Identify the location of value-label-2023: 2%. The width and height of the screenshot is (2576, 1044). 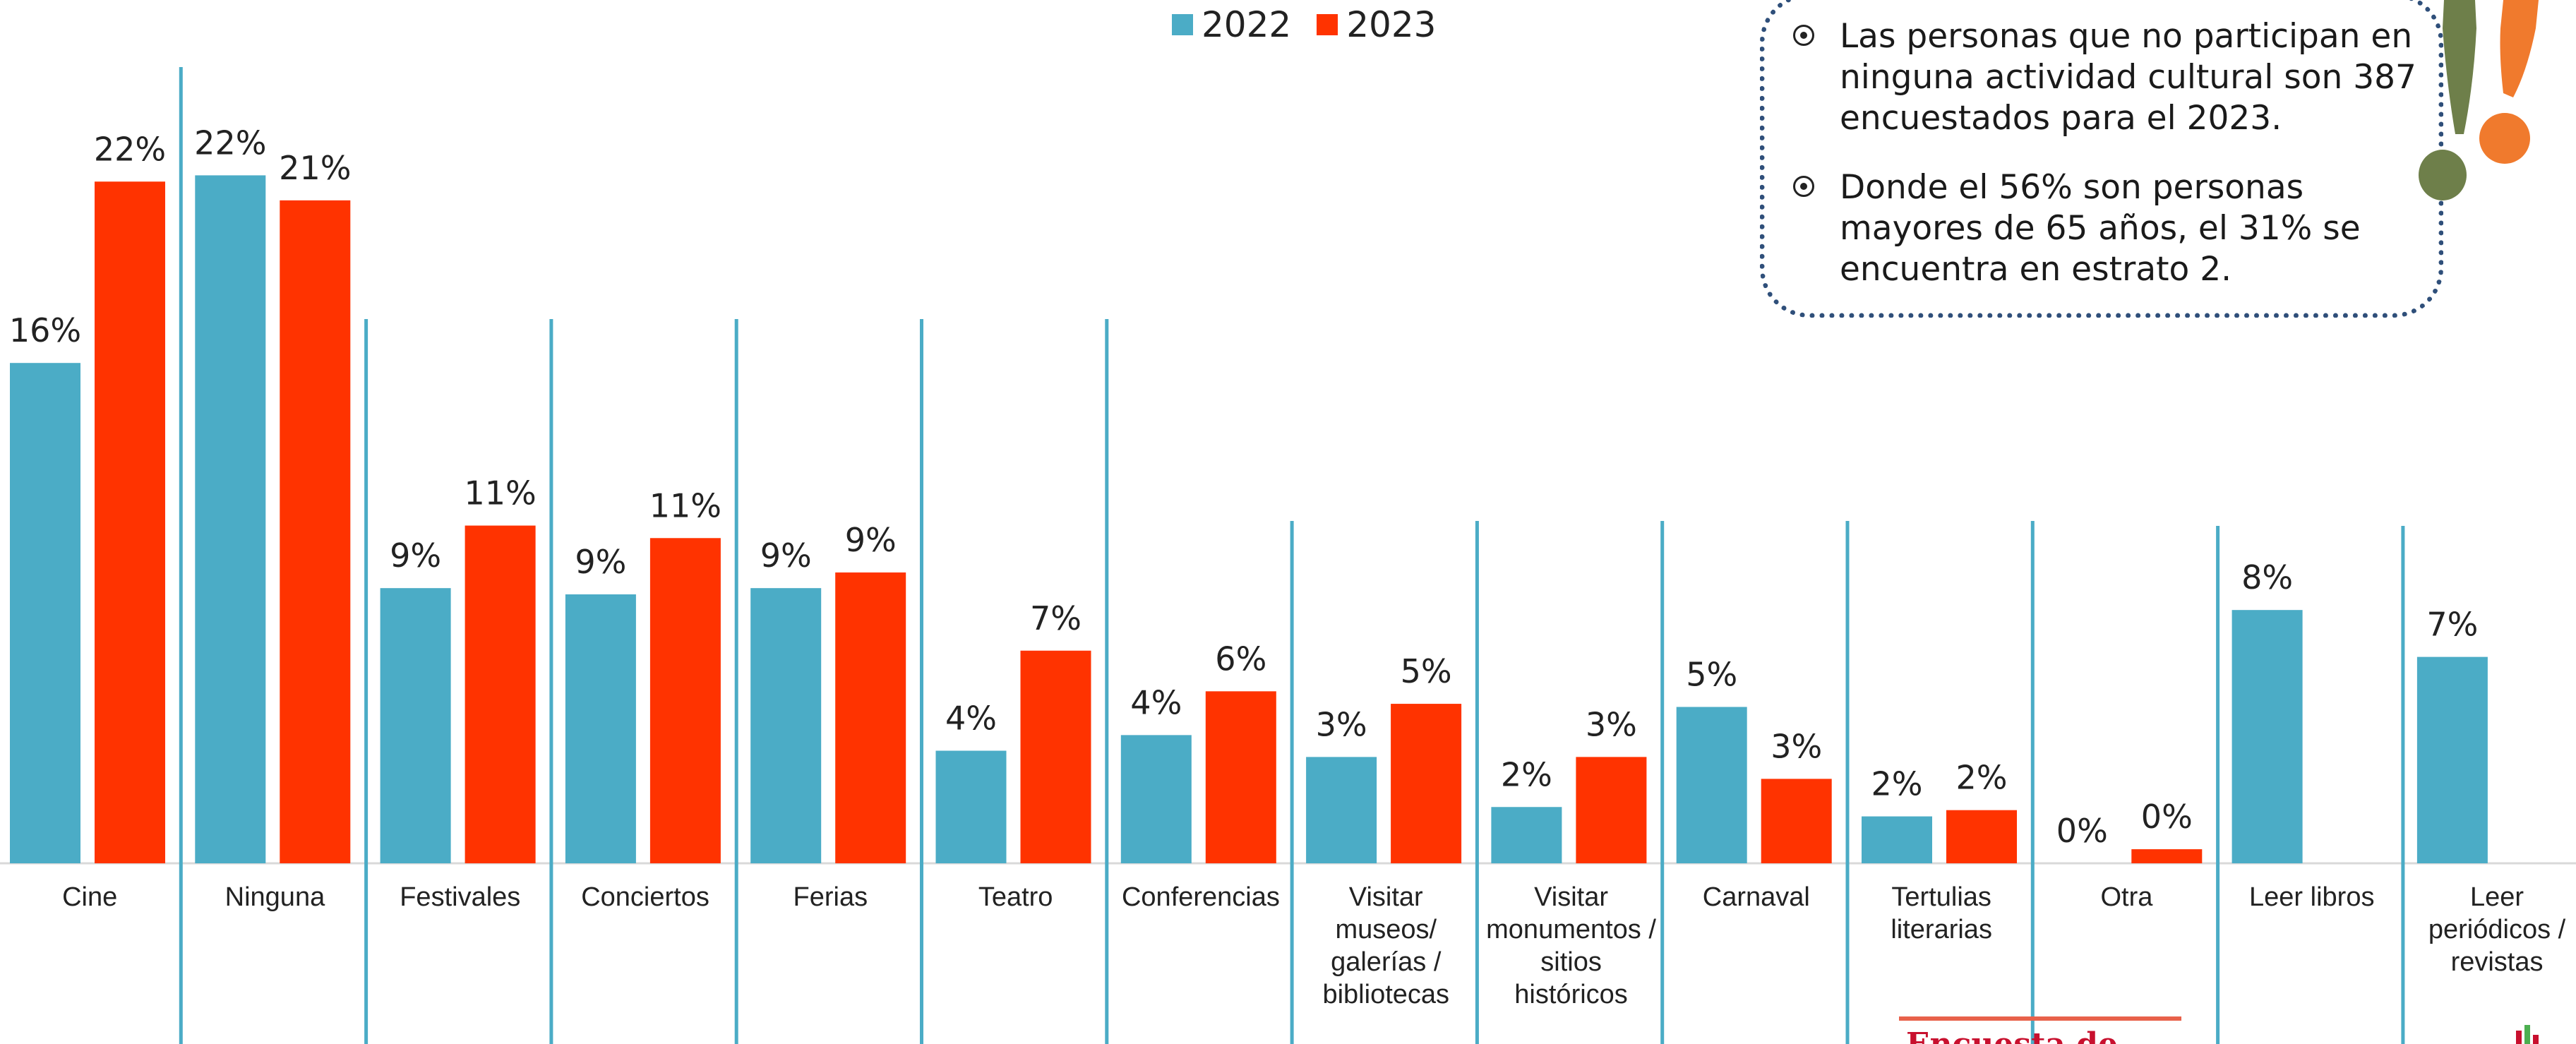
(1982, 778).